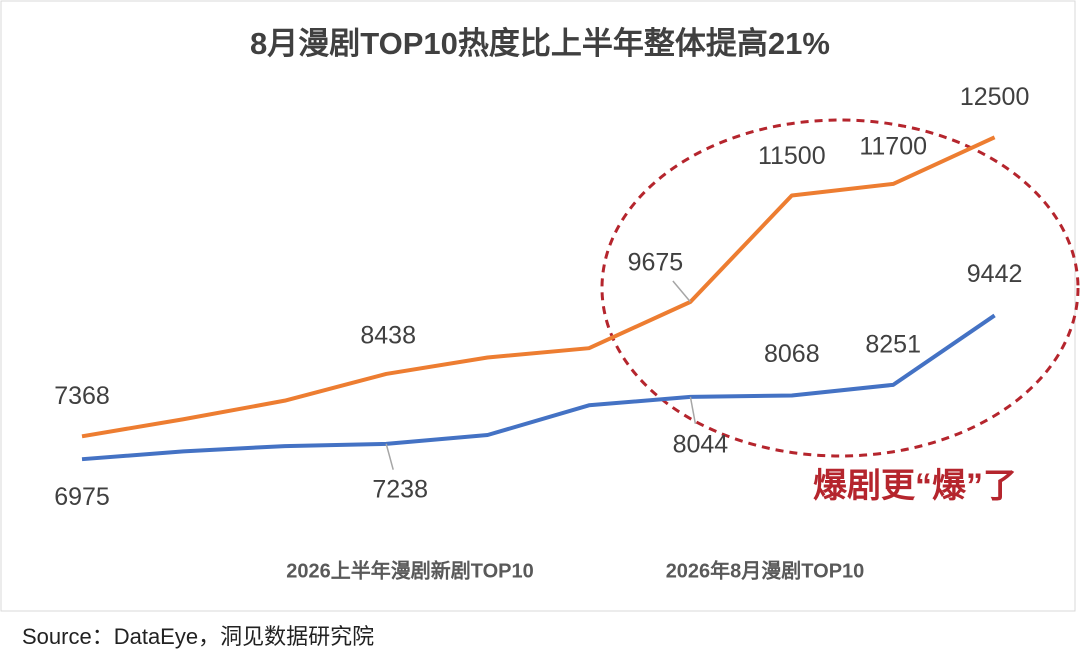 The width and height of the screenshot is (1080, 667). Describe the element at coordinates (915, 486) in the screenshot. I see `annotation: 爆剧更“爆”了` at that location.